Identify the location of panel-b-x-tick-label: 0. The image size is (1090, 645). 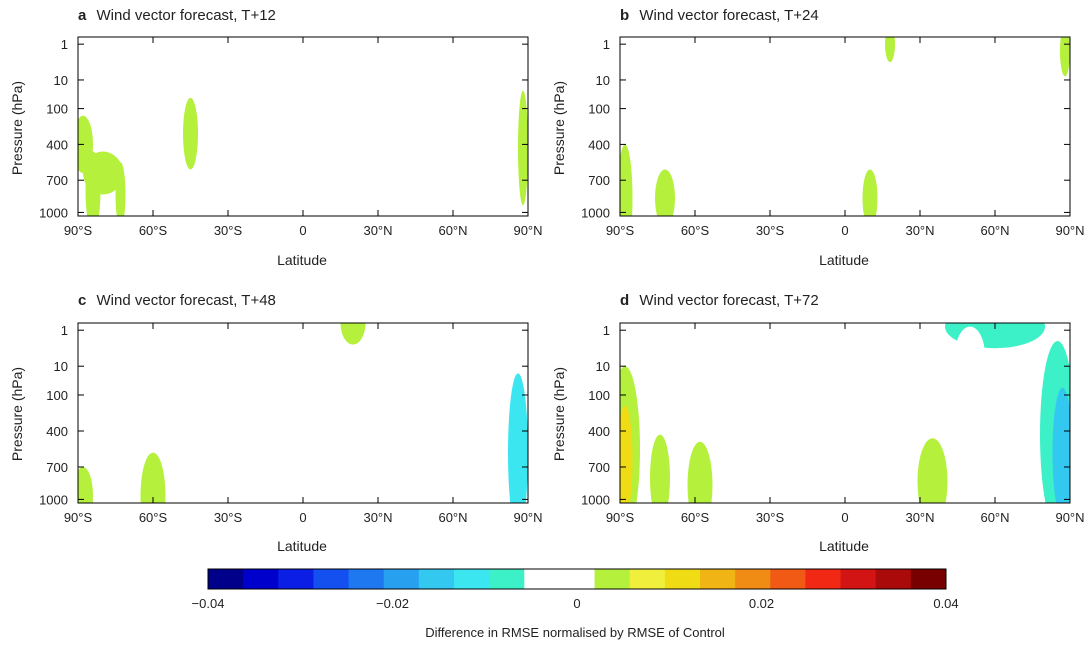
(844, 230).